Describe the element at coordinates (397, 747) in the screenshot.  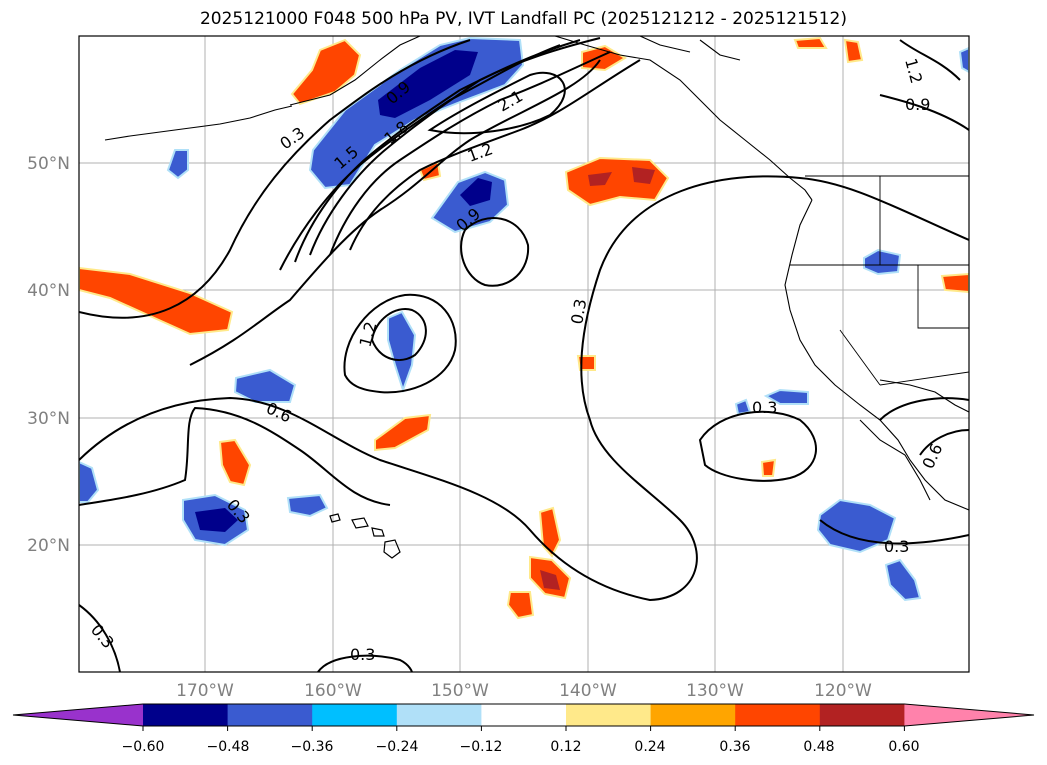
I see `colorbar-tick-label: −0.24` at that location.